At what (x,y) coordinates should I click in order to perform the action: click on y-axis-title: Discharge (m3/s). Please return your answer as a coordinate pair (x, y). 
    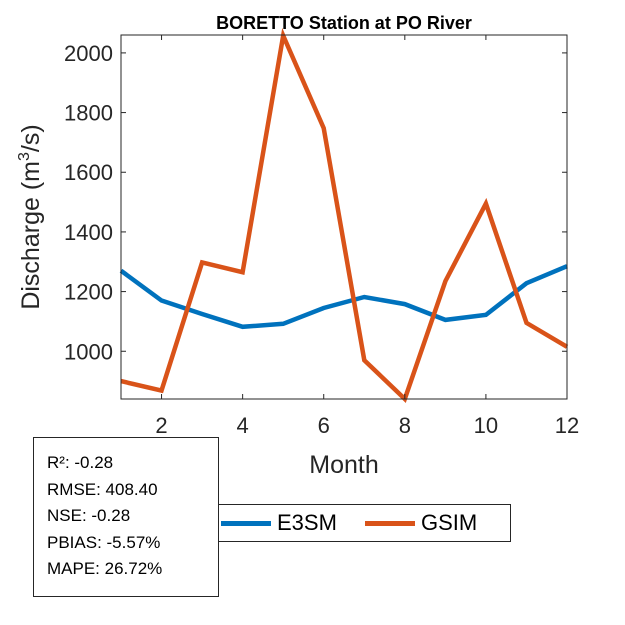
    Looking at the image, I should click on (30, 216).